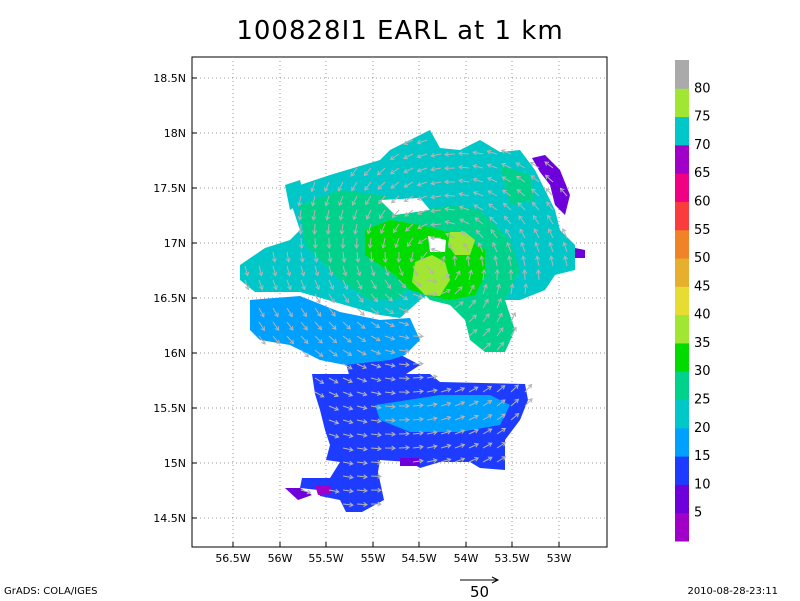  I want to click on colorbar-label: 10, so click(702, 484).